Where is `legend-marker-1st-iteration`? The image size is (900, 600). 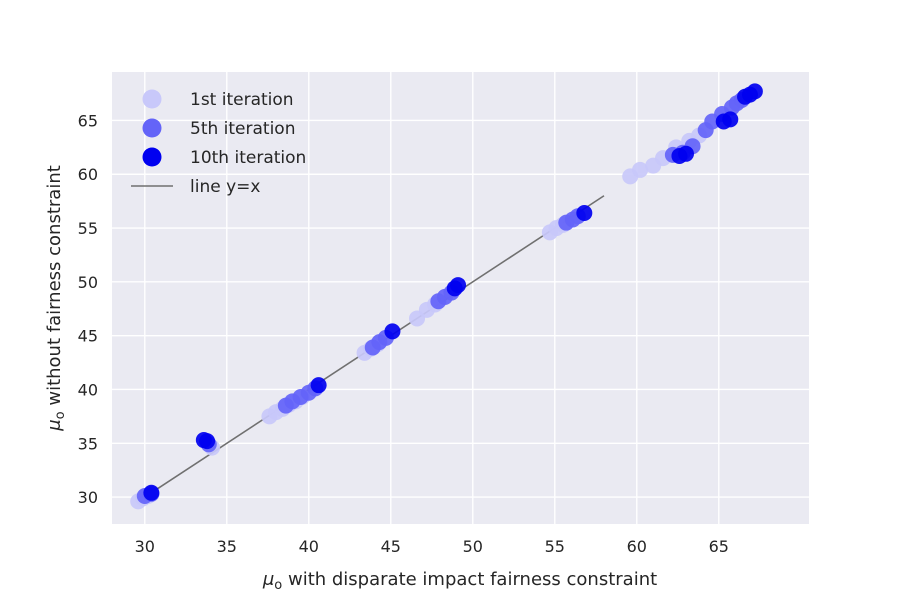
legend-marker-1st-iteration is located at coordinates (152, 99).